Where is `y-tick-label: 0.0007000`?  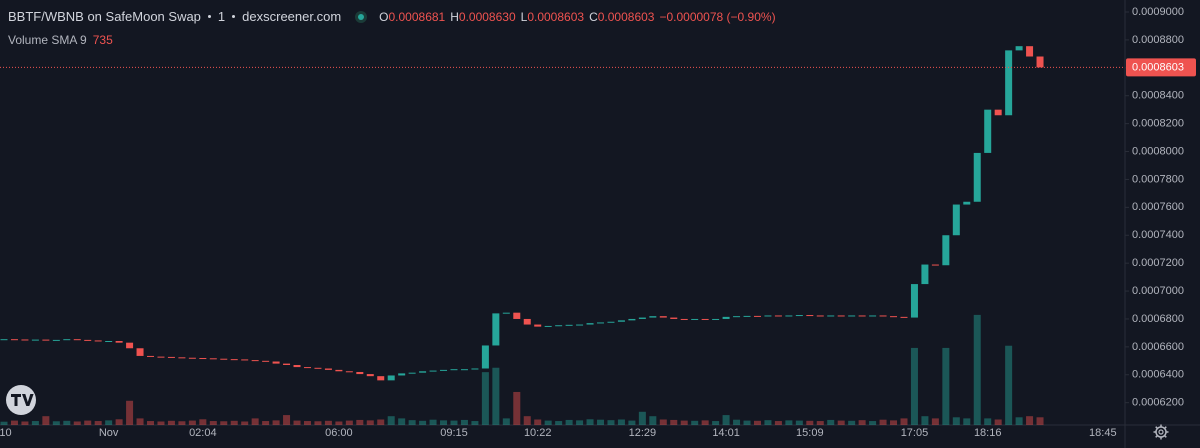
y-tick-label: 0.0007000 is located at coordinates (1158, 291).